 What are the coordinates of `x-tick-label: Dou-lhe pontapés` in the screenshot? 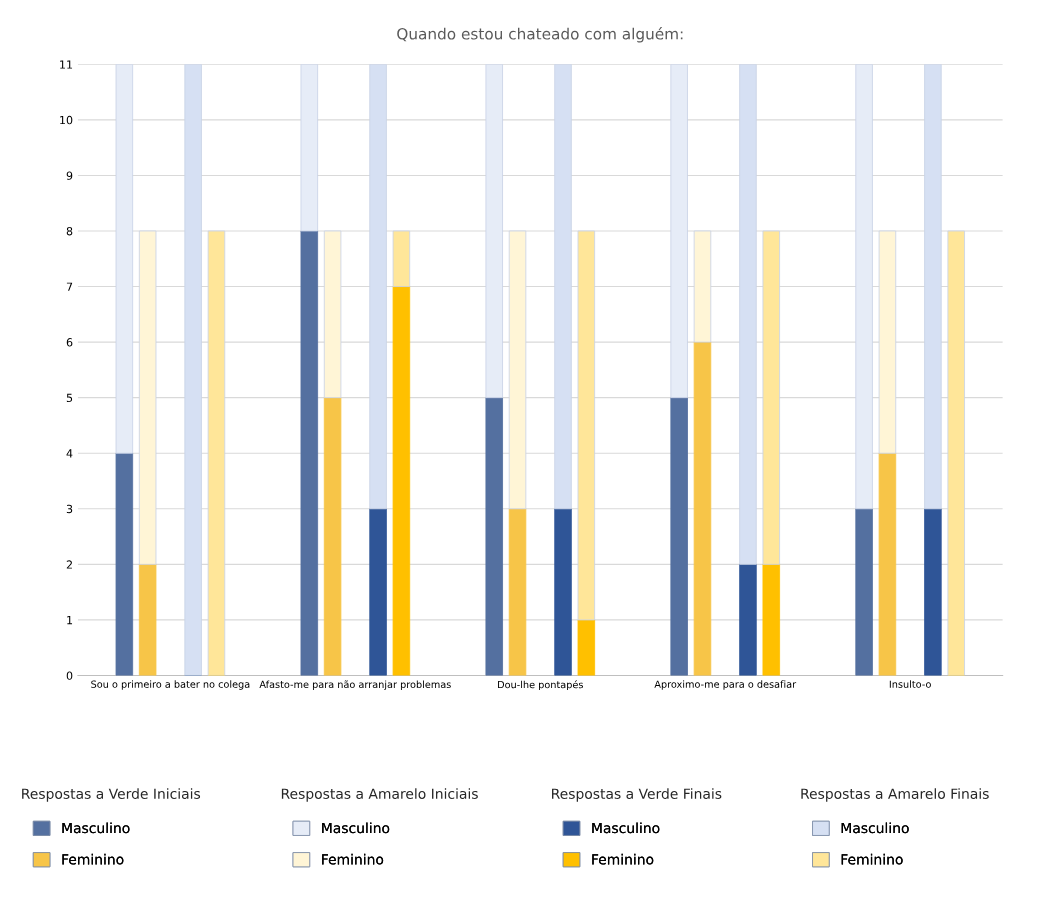 It's located at (540, 685).